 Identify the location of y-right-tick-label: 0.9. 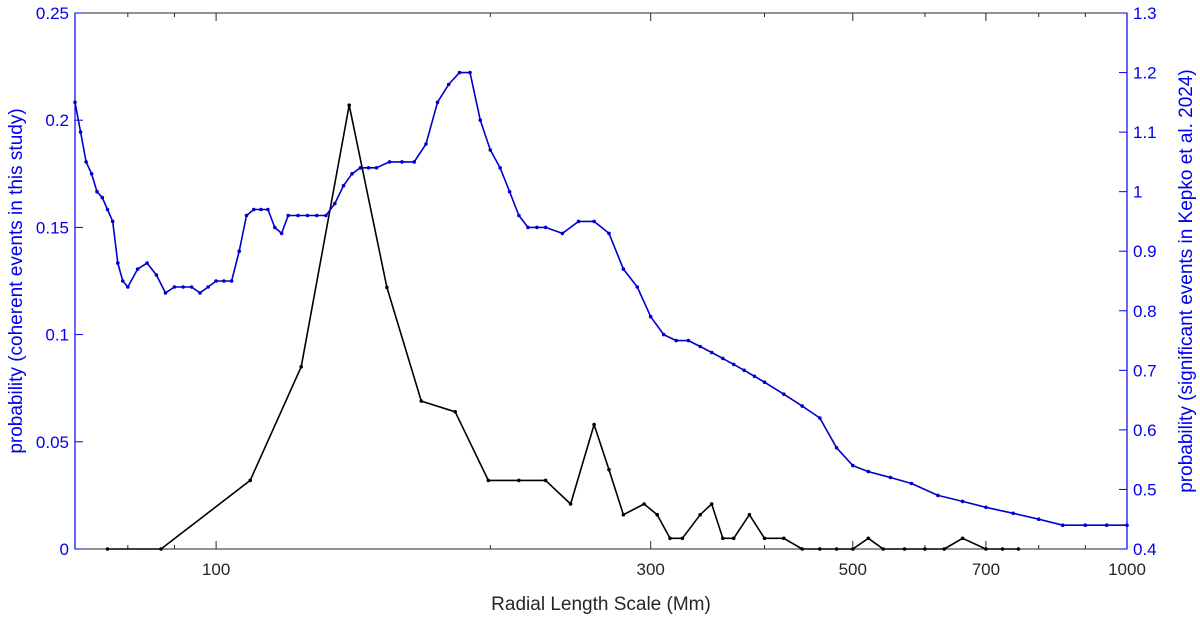
(1145, 251).